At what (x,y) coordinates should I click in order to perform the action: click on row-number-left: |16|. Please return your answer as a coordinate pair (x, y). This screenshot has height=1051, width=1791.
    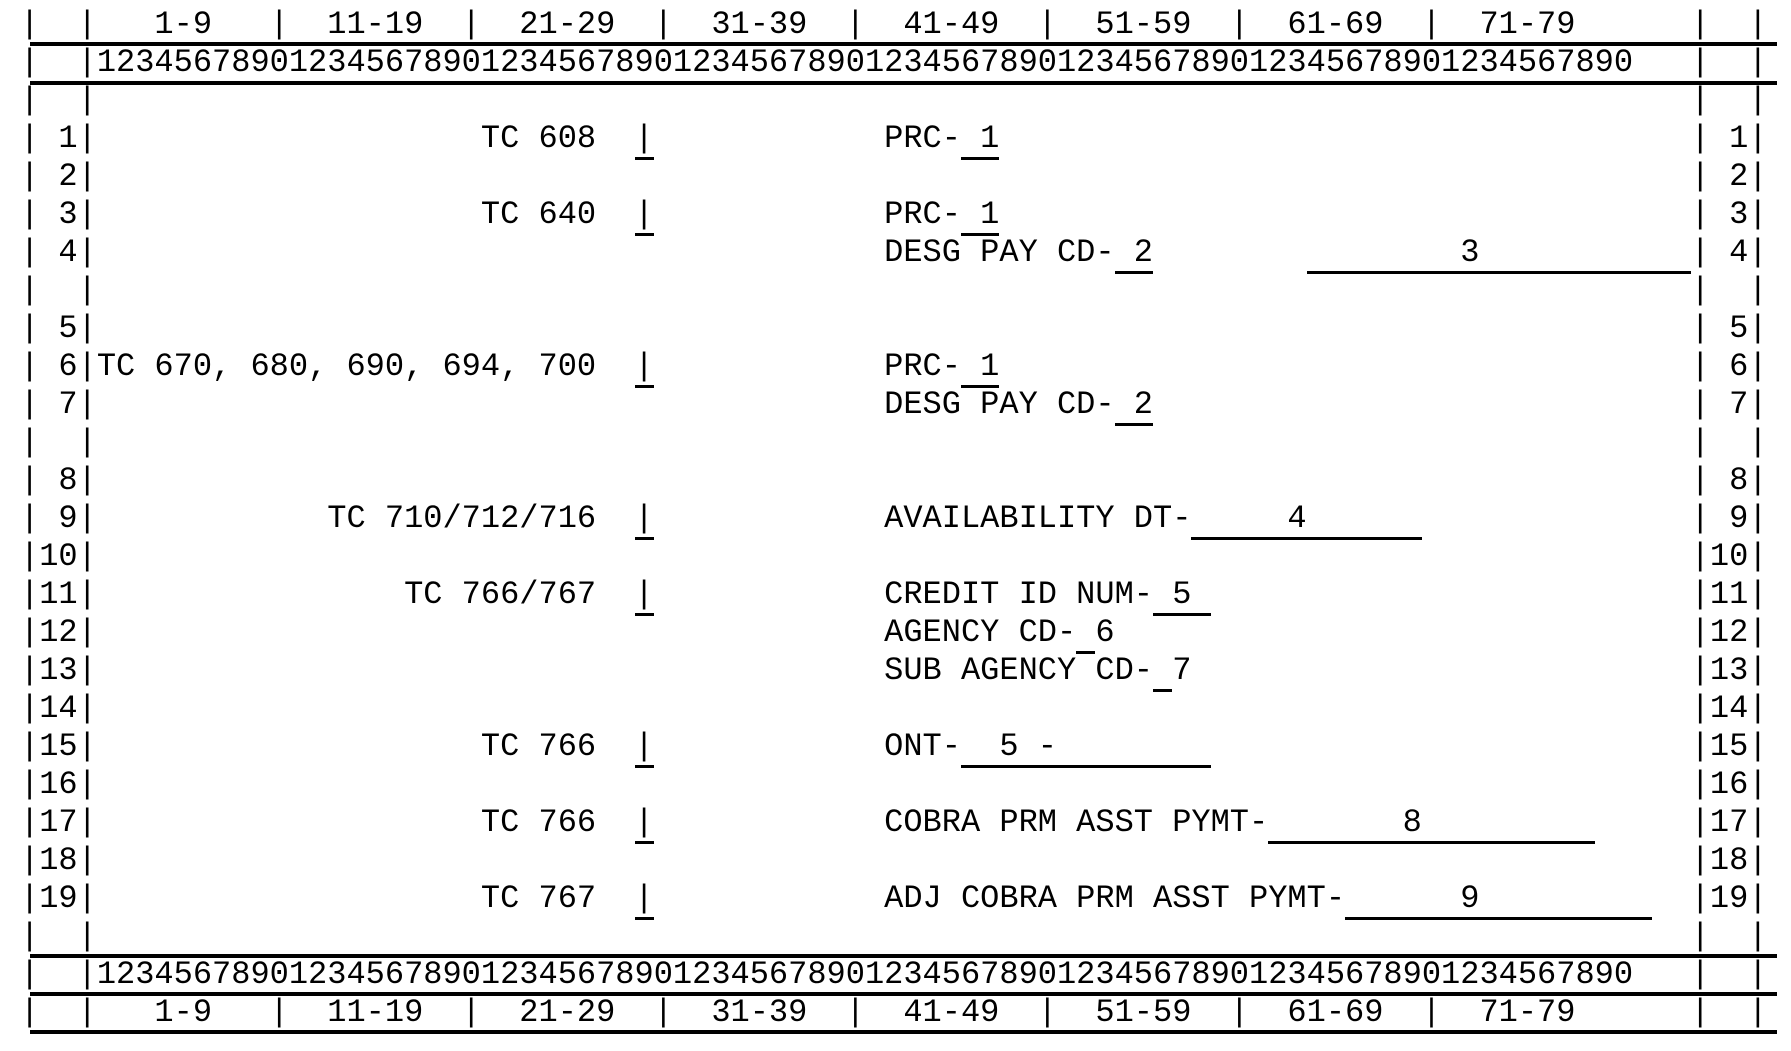
    Looking at the image, I should click on (58, 784).